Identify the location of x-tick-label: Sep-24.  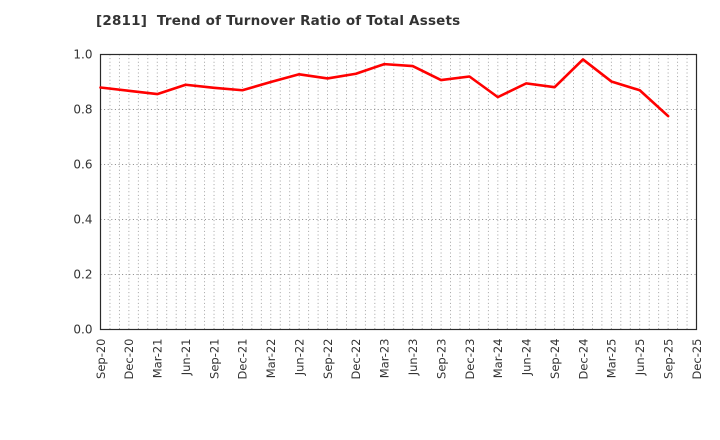
(555, 359).